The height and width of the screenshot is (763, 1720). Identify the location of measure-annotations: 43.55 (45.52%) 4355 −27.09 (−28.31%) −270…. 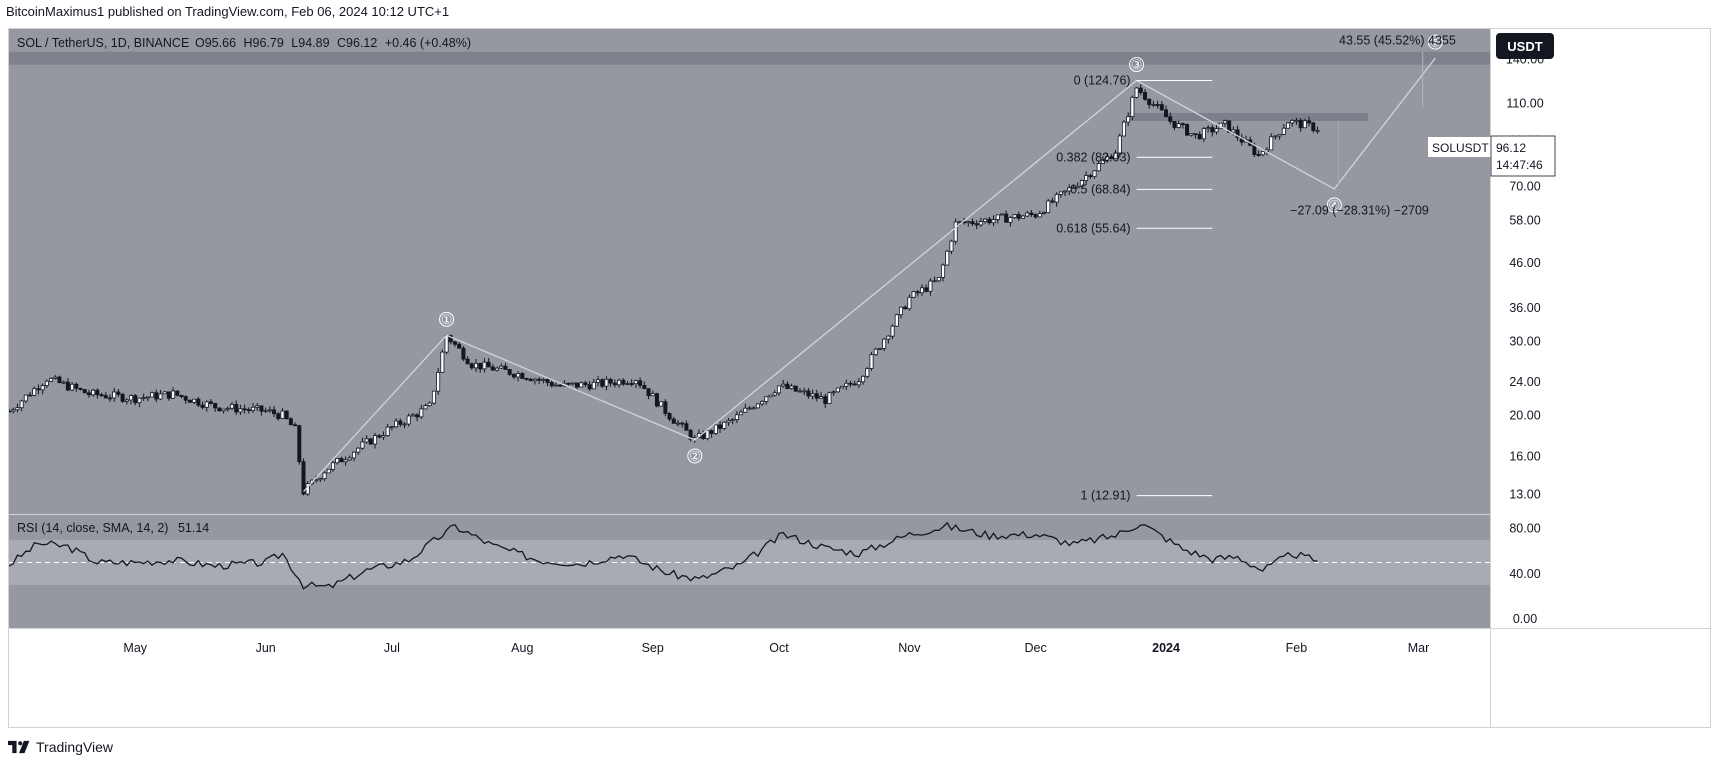
(1373, 125).